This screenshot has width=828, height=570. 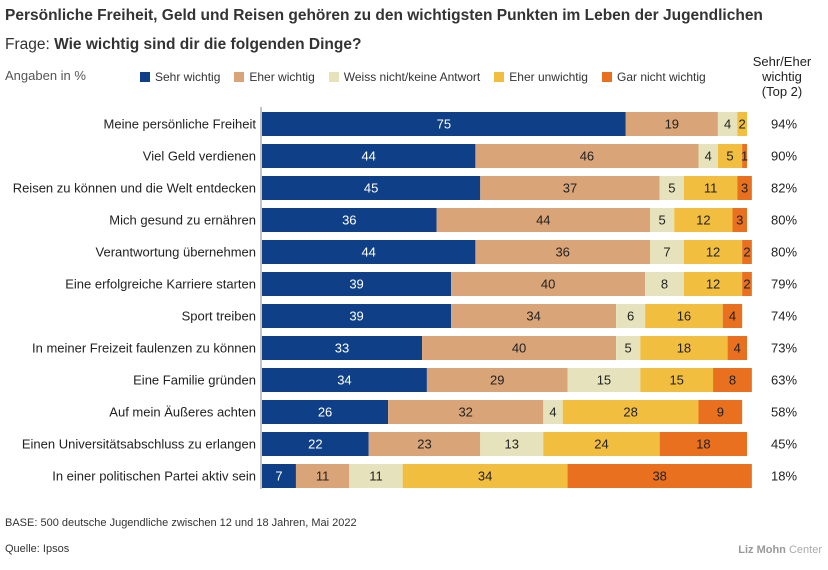 What do you see at coordinates (27, 44) in the screenshot?
I see `question-prefix: Frage:` at bounding box center [27, 44].